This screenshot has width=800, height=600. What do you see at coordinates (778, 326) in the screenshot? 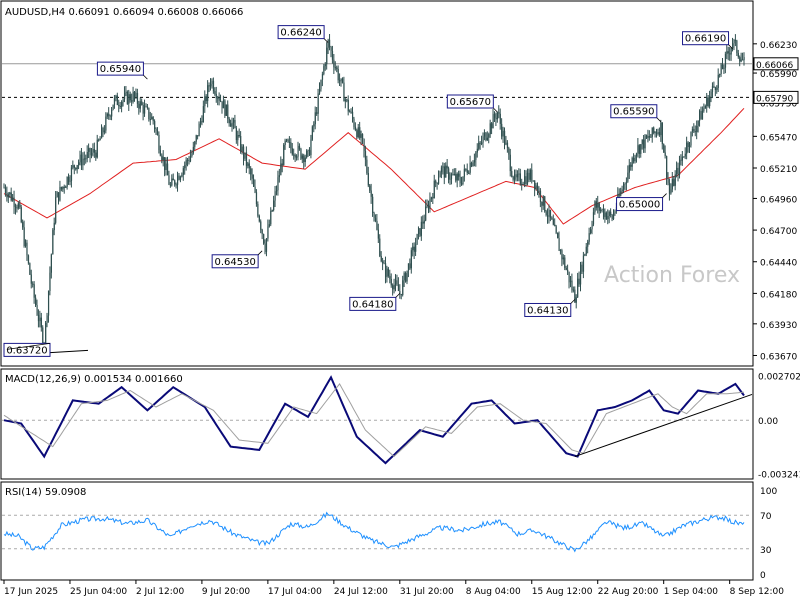
I see `price-tick-label: 0.63930` at bounding box center [778, 326].